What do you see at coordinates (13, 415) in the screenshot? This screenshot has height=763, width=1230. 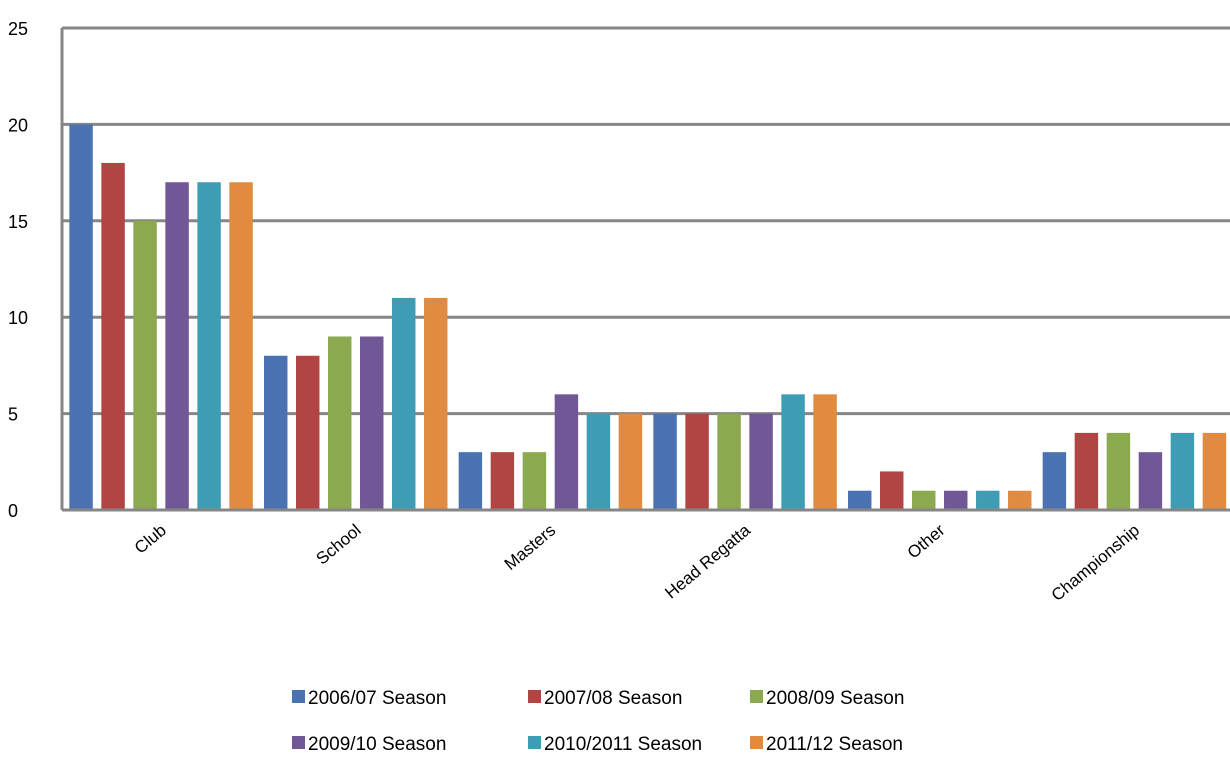 I see `y-tick-label: 5` at bounding box center [13, 415].